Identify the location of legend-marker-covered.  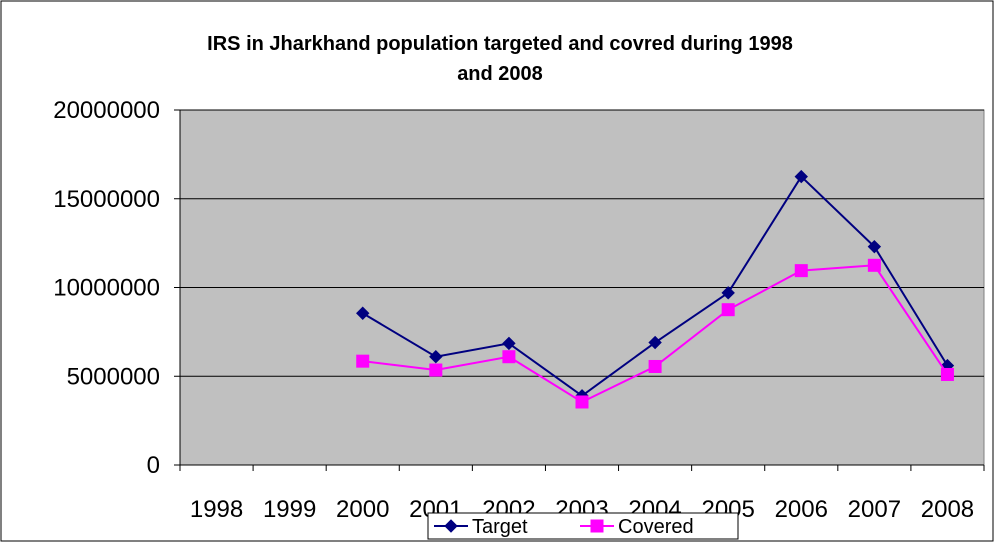
(597, 526).